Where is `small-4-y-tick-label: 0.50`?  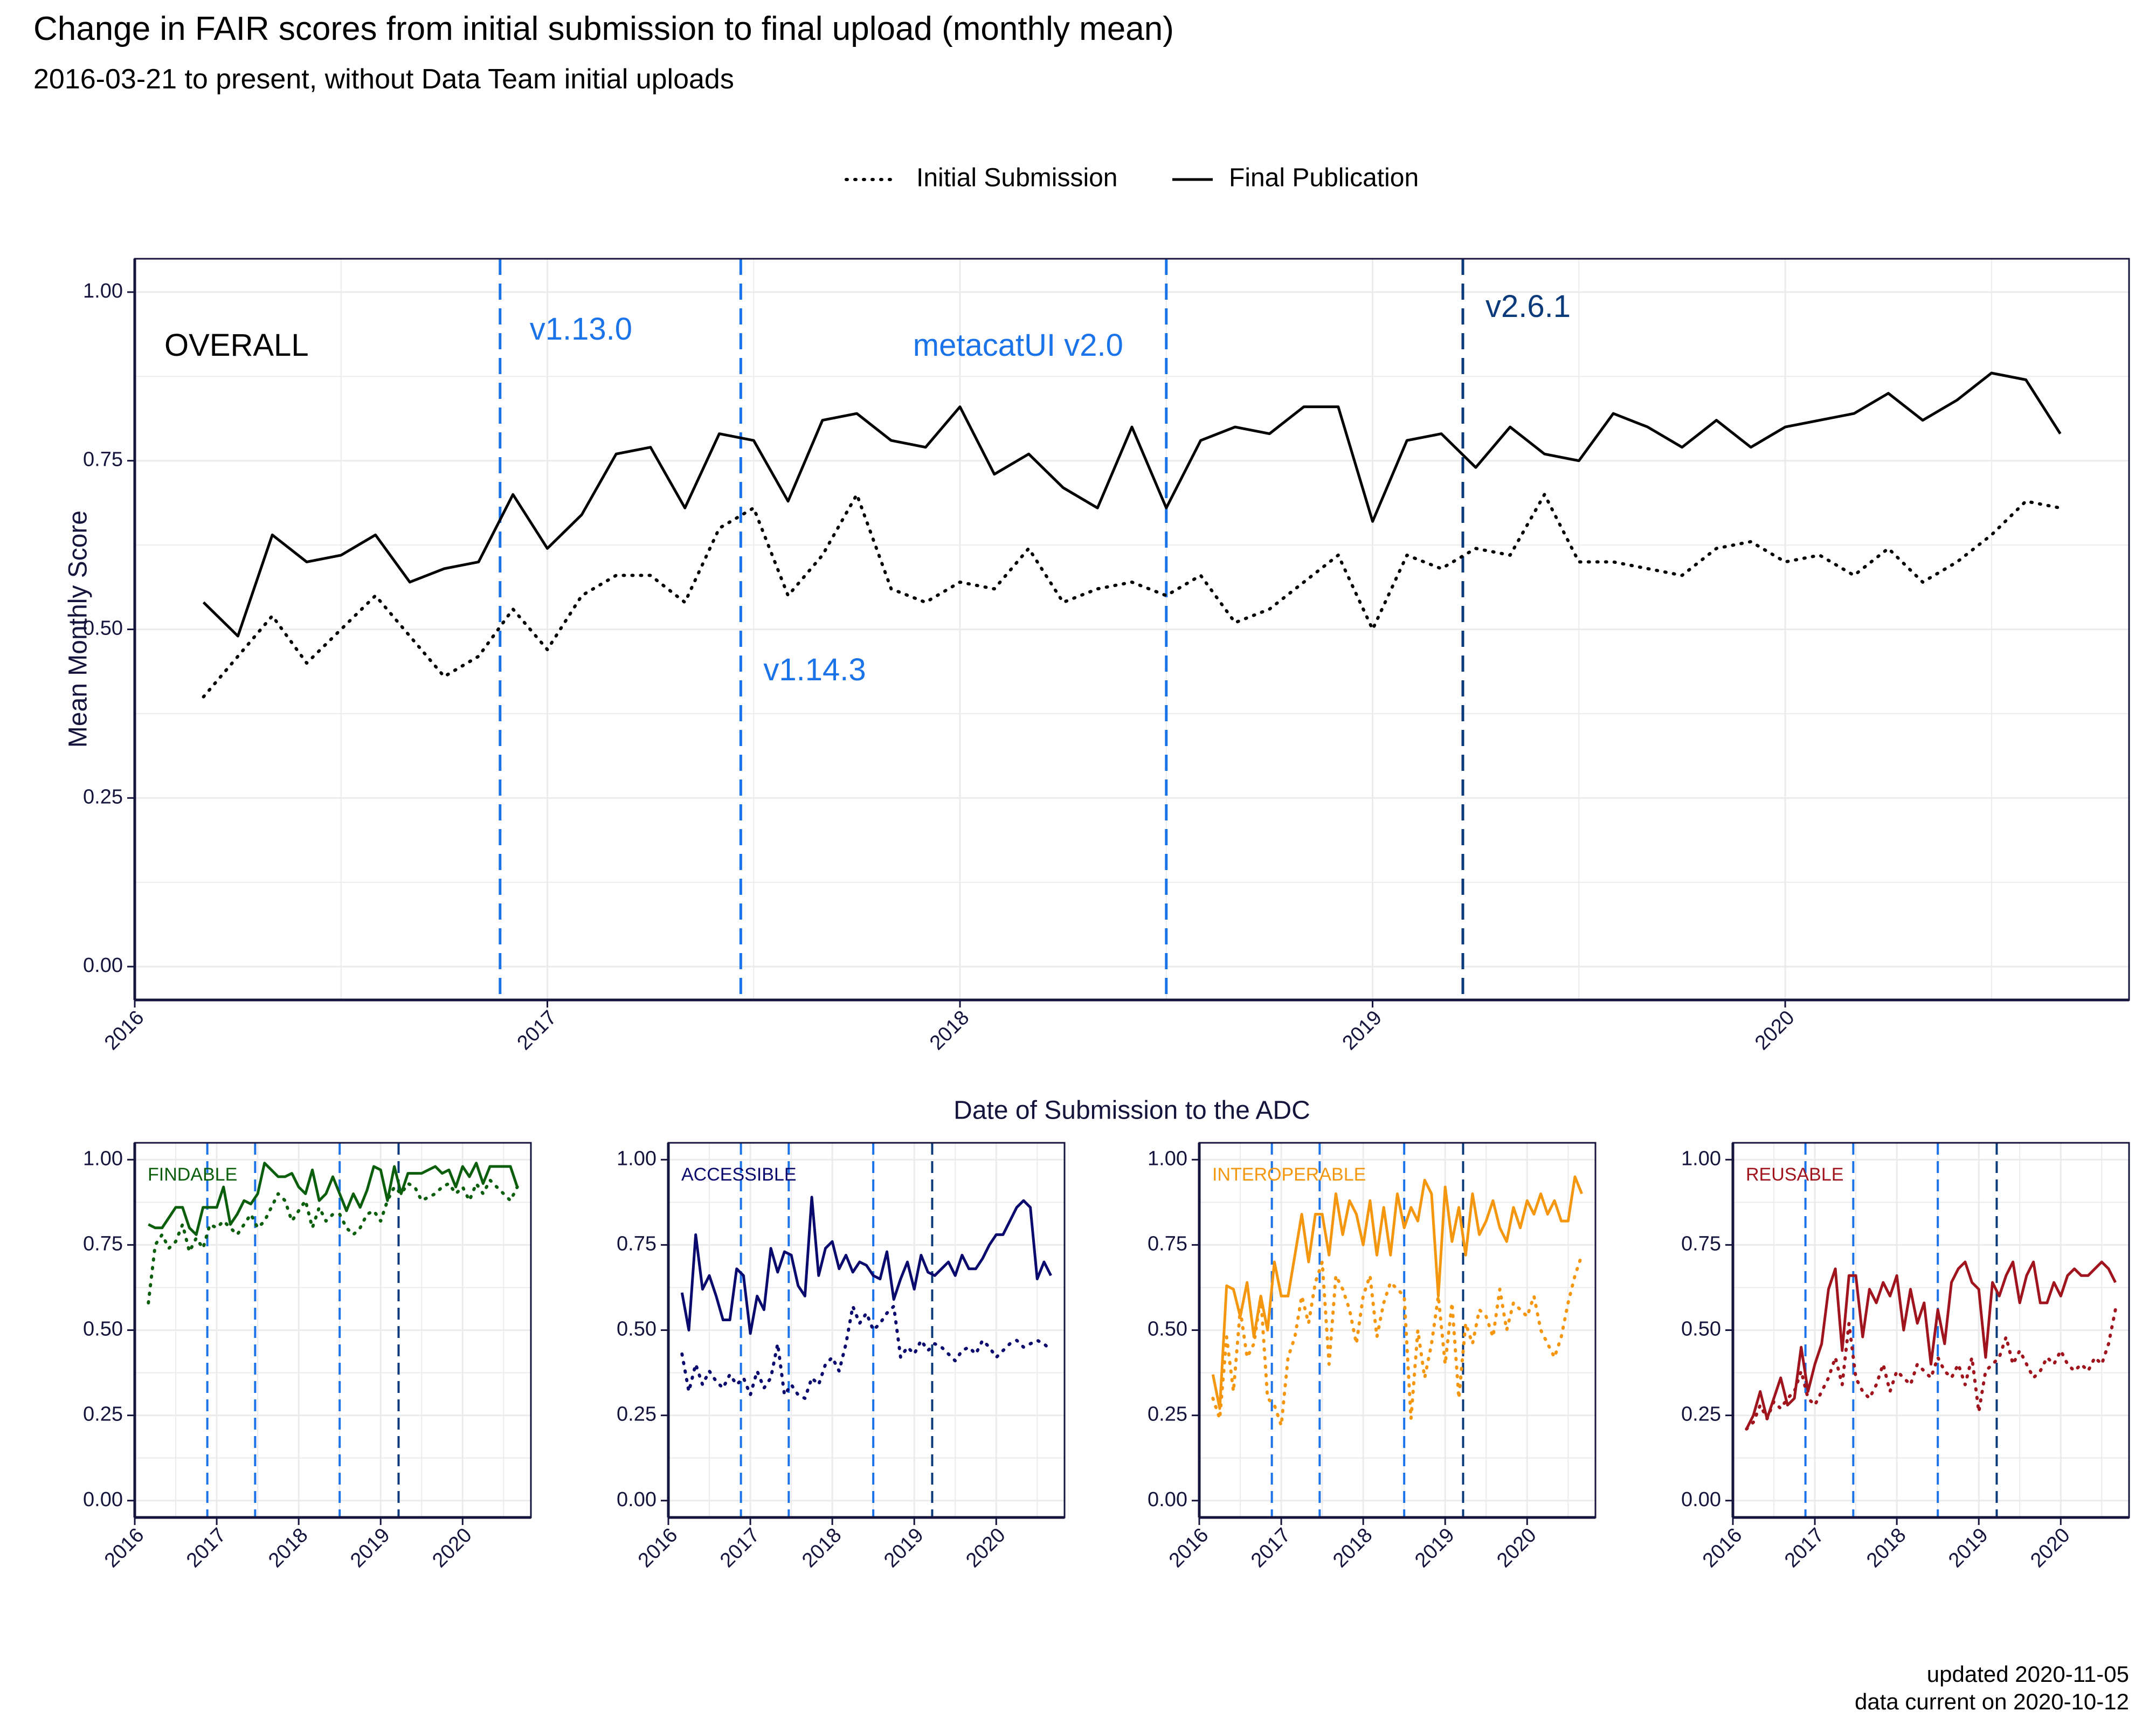 small-4-y-tick-label: 0.50 is located at coordinates (1701, 1329).